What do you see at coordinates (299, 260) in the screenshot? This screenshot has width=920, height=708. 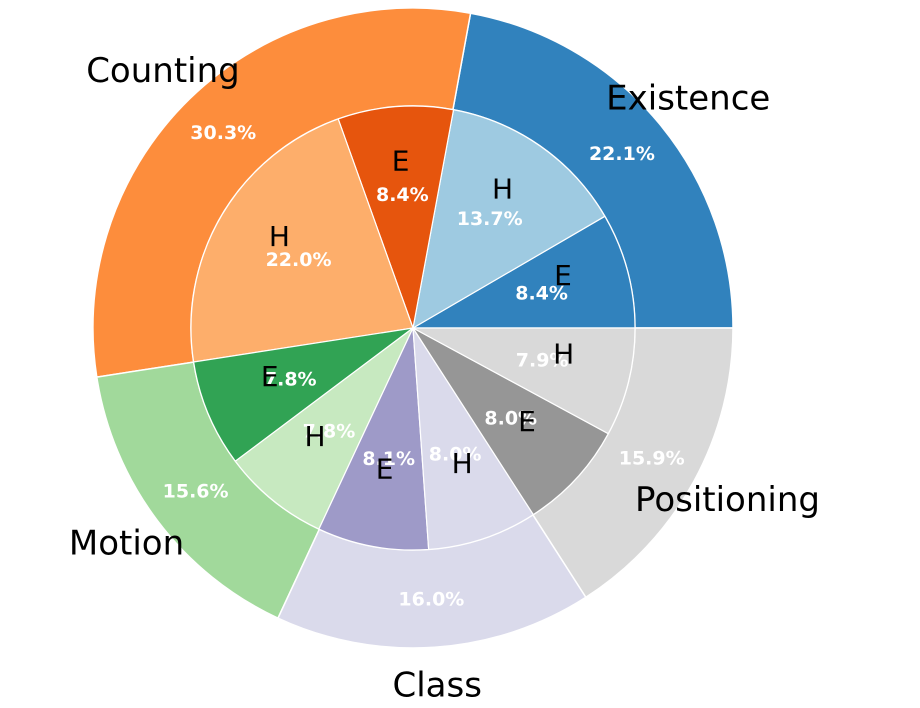 I see `inner-pct-label-counting-h: 22.0%` at bounding box center [299, 260].